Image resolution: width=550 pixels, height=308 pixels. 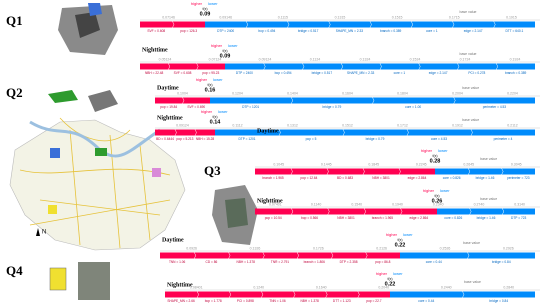 I want to click on tick-label: 0.1204, so click(x=237, y=93).